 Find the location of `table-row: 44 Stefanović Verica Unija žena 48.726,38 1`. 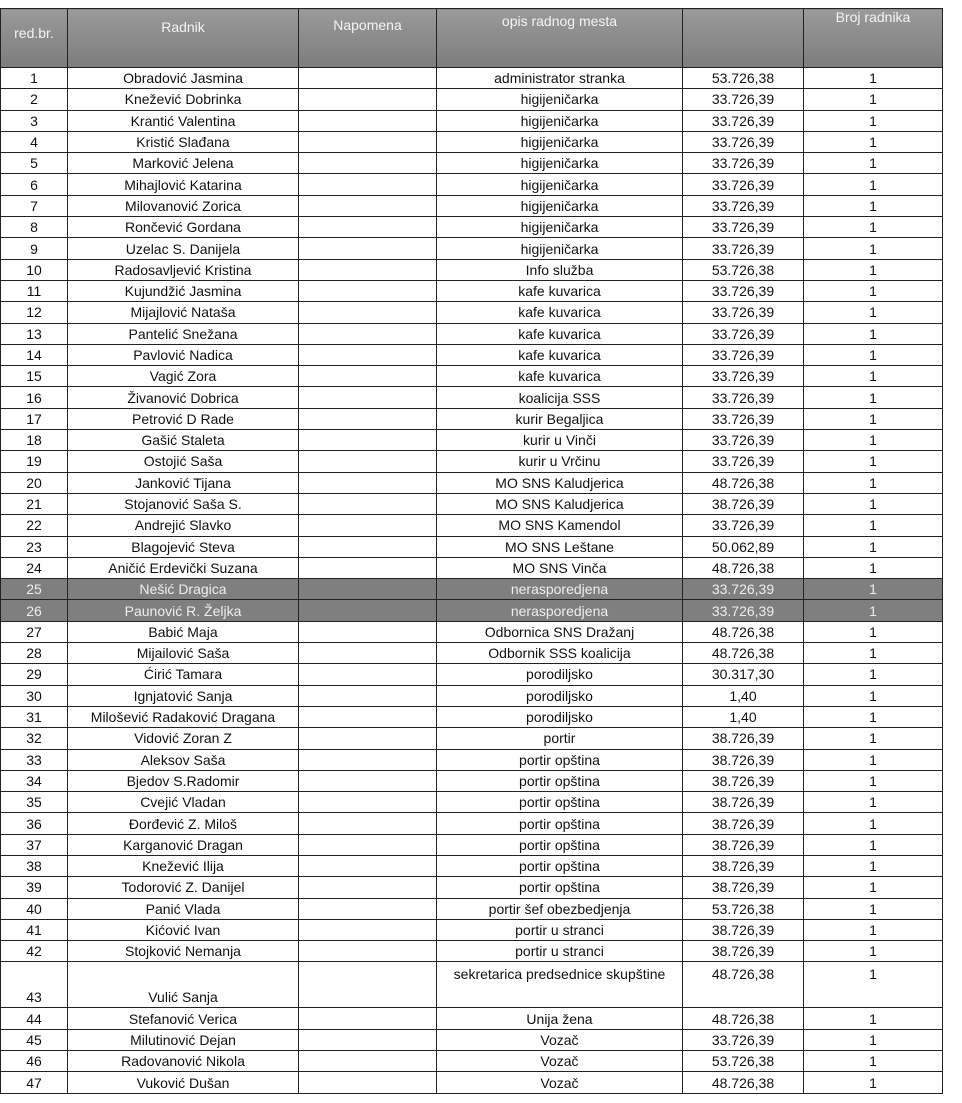

table-row: 44 Stefanović Verica Unija žena 48.726,38 1 is located at coordinates (471, 1018).